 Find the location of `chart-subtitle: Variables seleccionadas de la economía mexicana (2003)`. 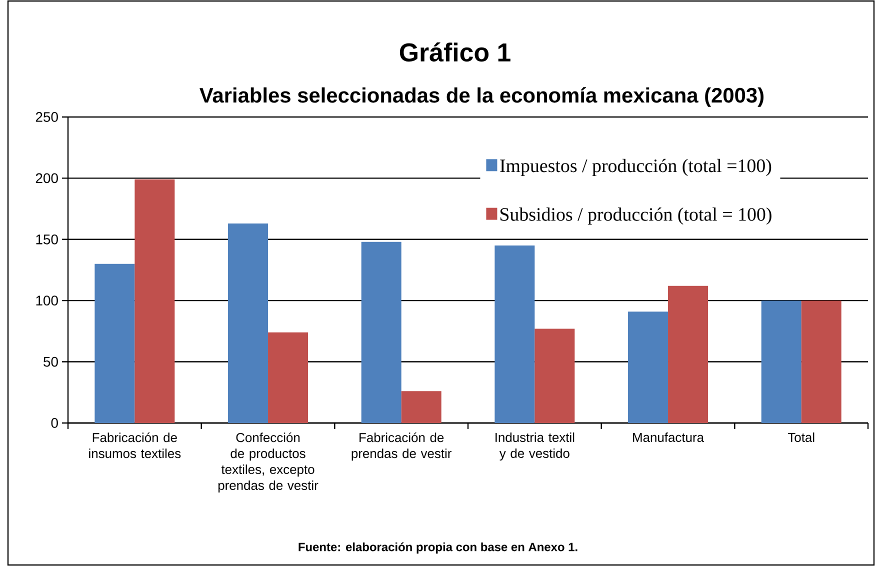

chart-subtitle: Variables seleccionadas de la economía mexicana (2003) is located at coordinates (482, 97).